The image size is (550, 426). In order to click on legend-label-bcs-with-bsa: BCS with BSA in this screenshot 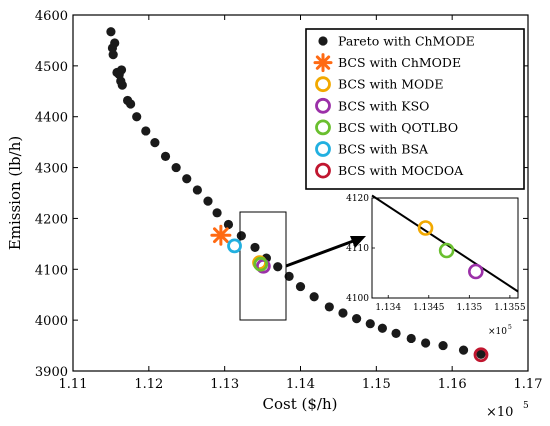, I will do `click(383, 149)`.